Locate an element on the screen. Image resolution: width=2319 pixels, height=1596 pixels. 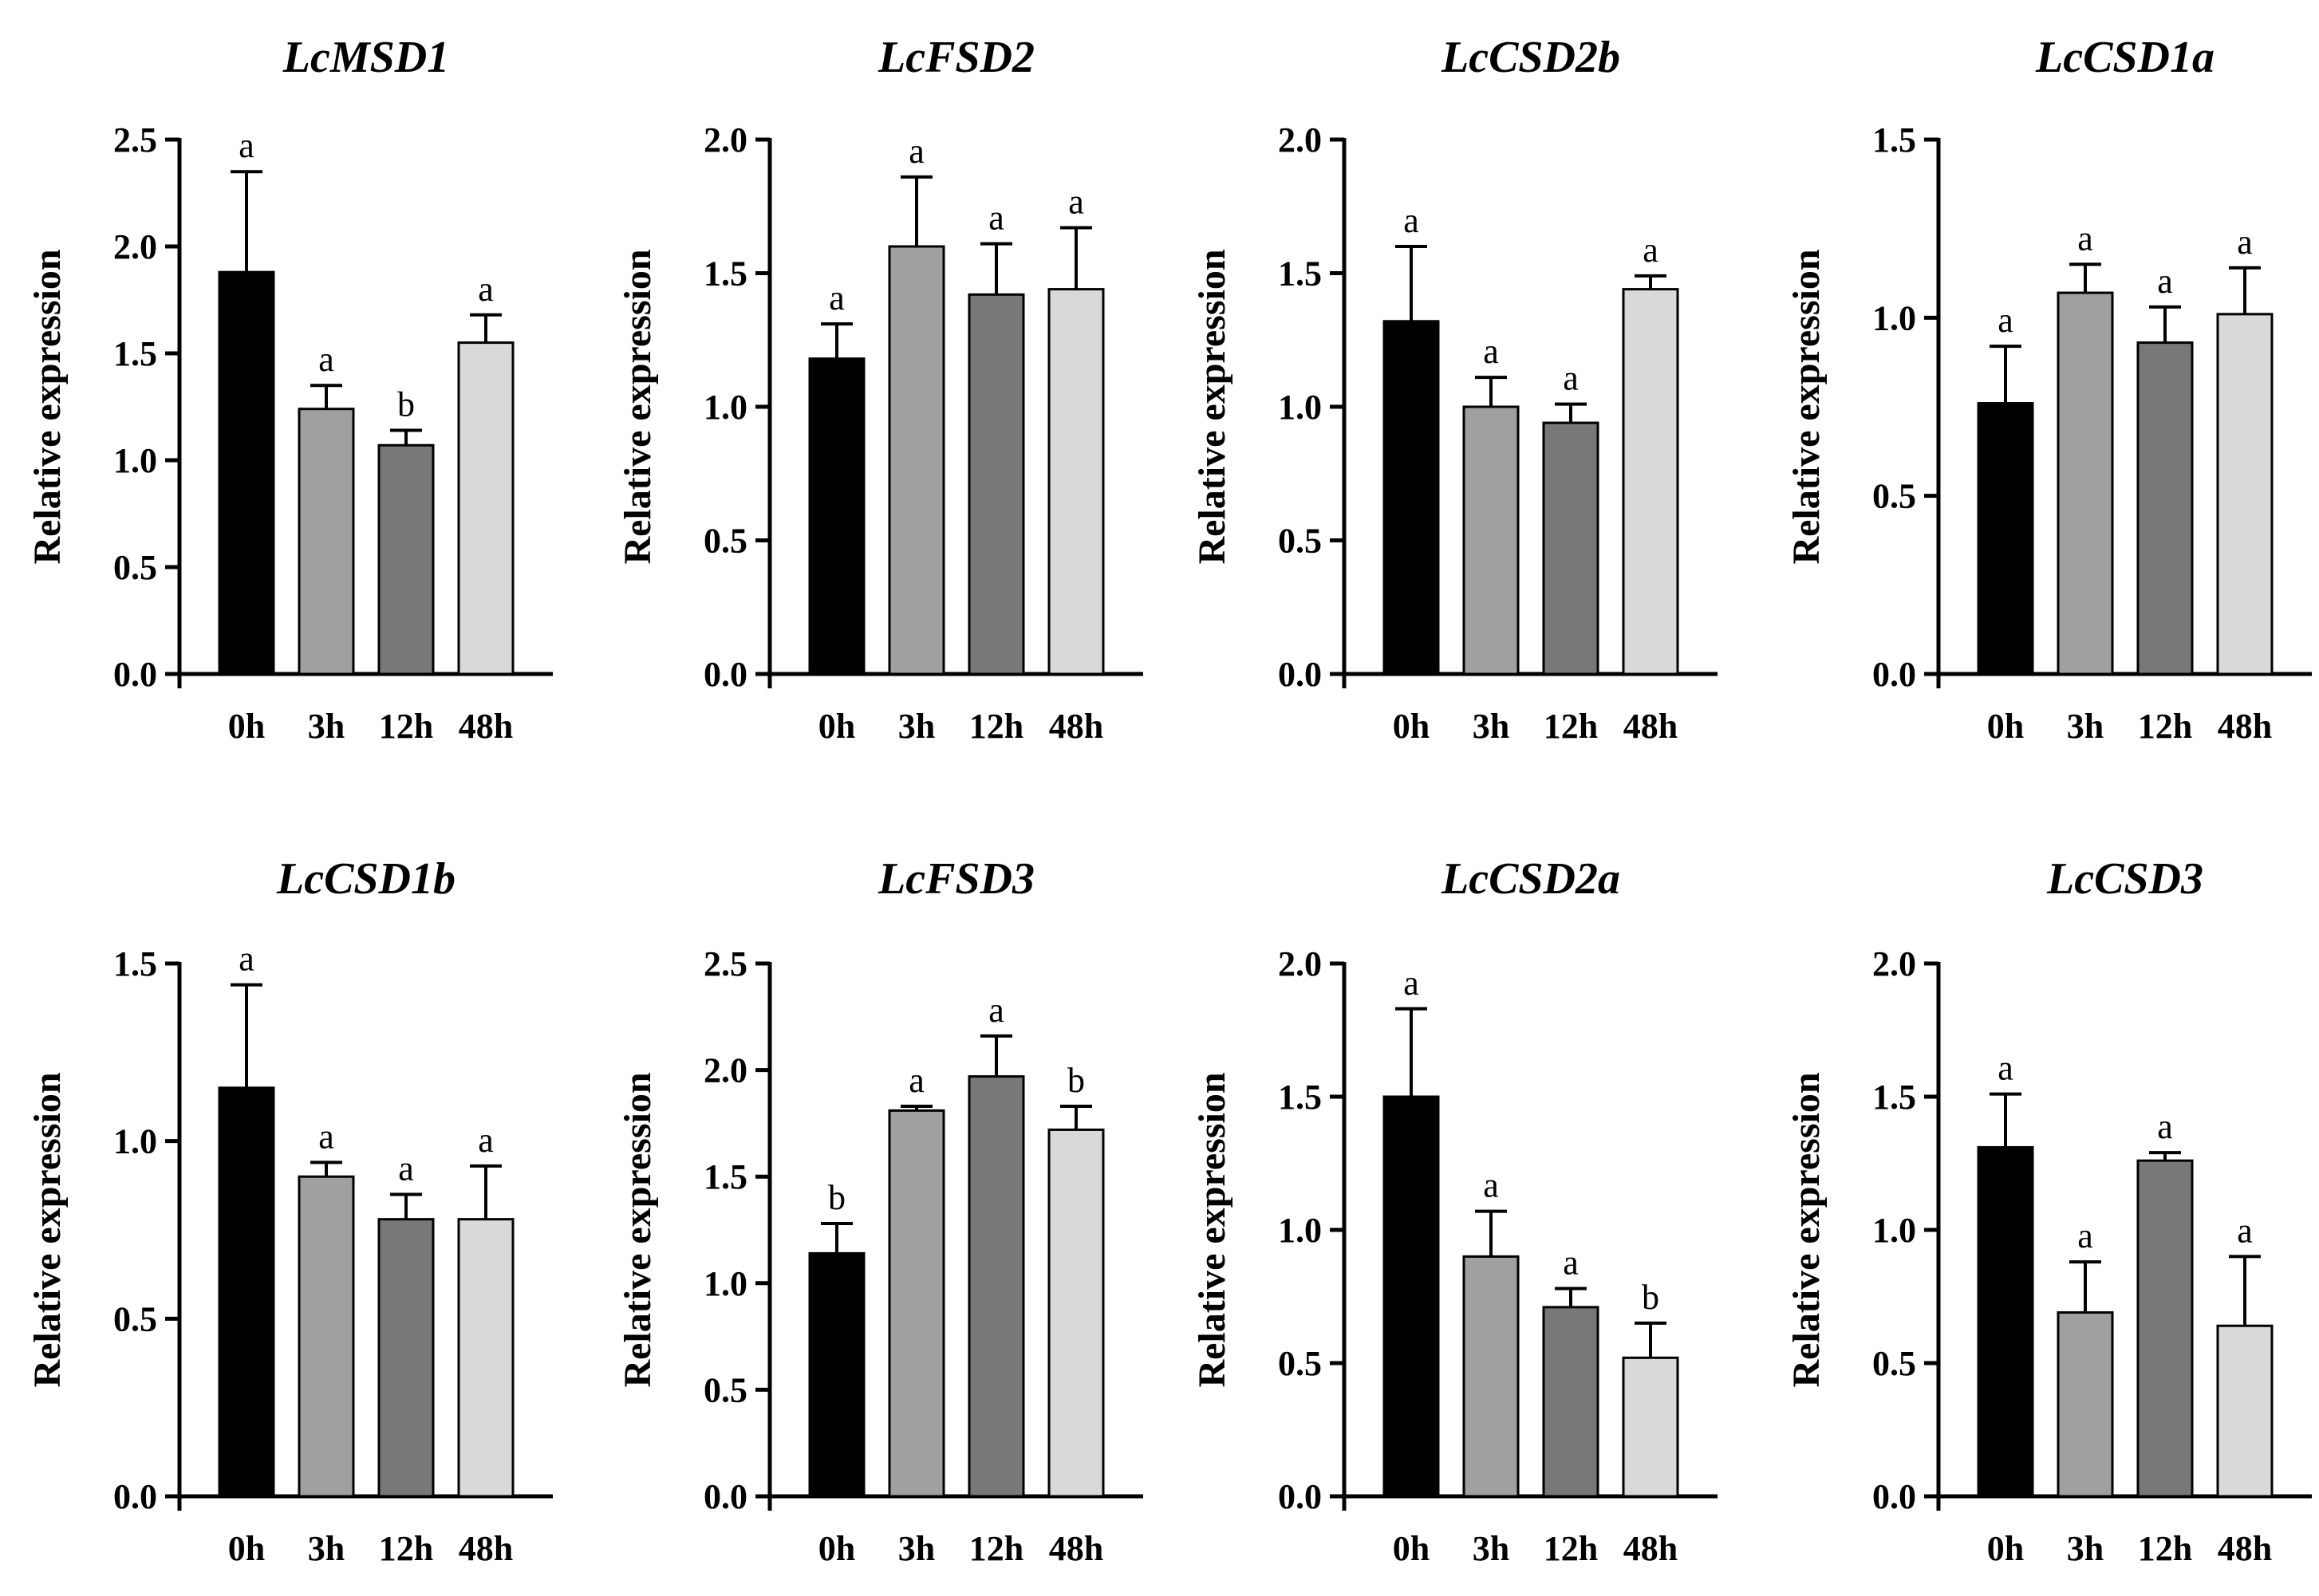
panel-title: LcFSD3 is located at coordinates (956, 879).